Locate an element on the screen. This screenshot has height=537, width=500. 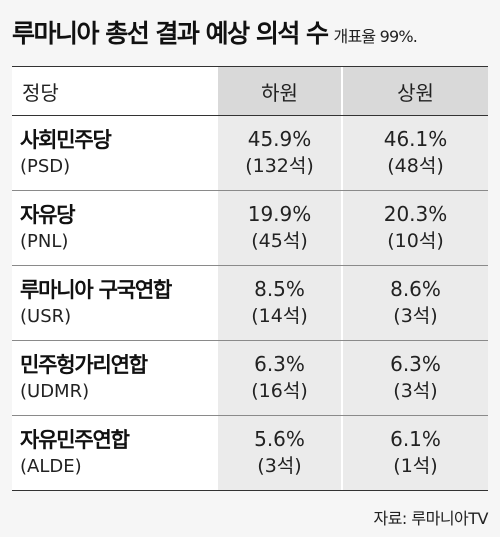
header-lower-house: 하원 is located at coordinates (279, 92).